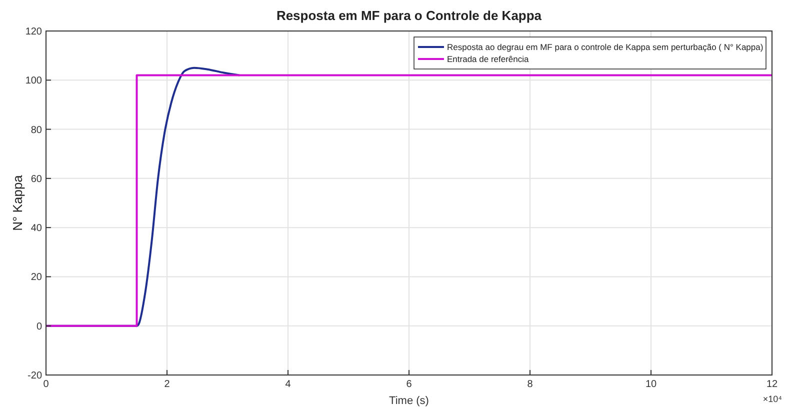 Image resolution: width=786 pixels, height=407 pixels. What do you see at coordinates (488, 59) in the screenshot?
I see `legend-label: Entrada de referência` at bounding box center [488, 59].